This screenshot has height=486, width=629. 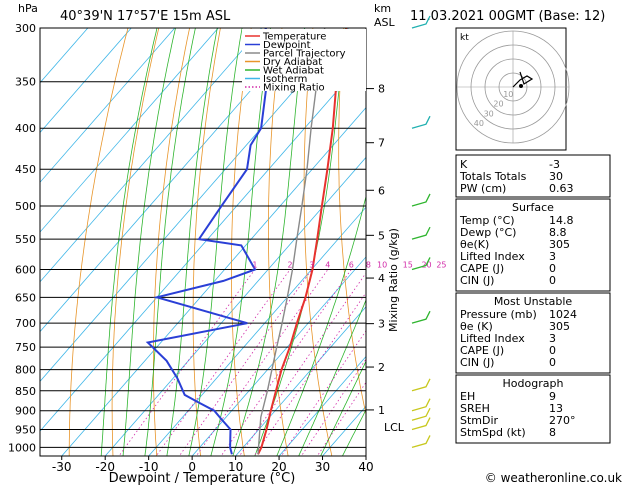 What do you see at coordinates (381, 278) in the screenshot?
I see `km-tick-label: 4` at bounding box center [381, 278].